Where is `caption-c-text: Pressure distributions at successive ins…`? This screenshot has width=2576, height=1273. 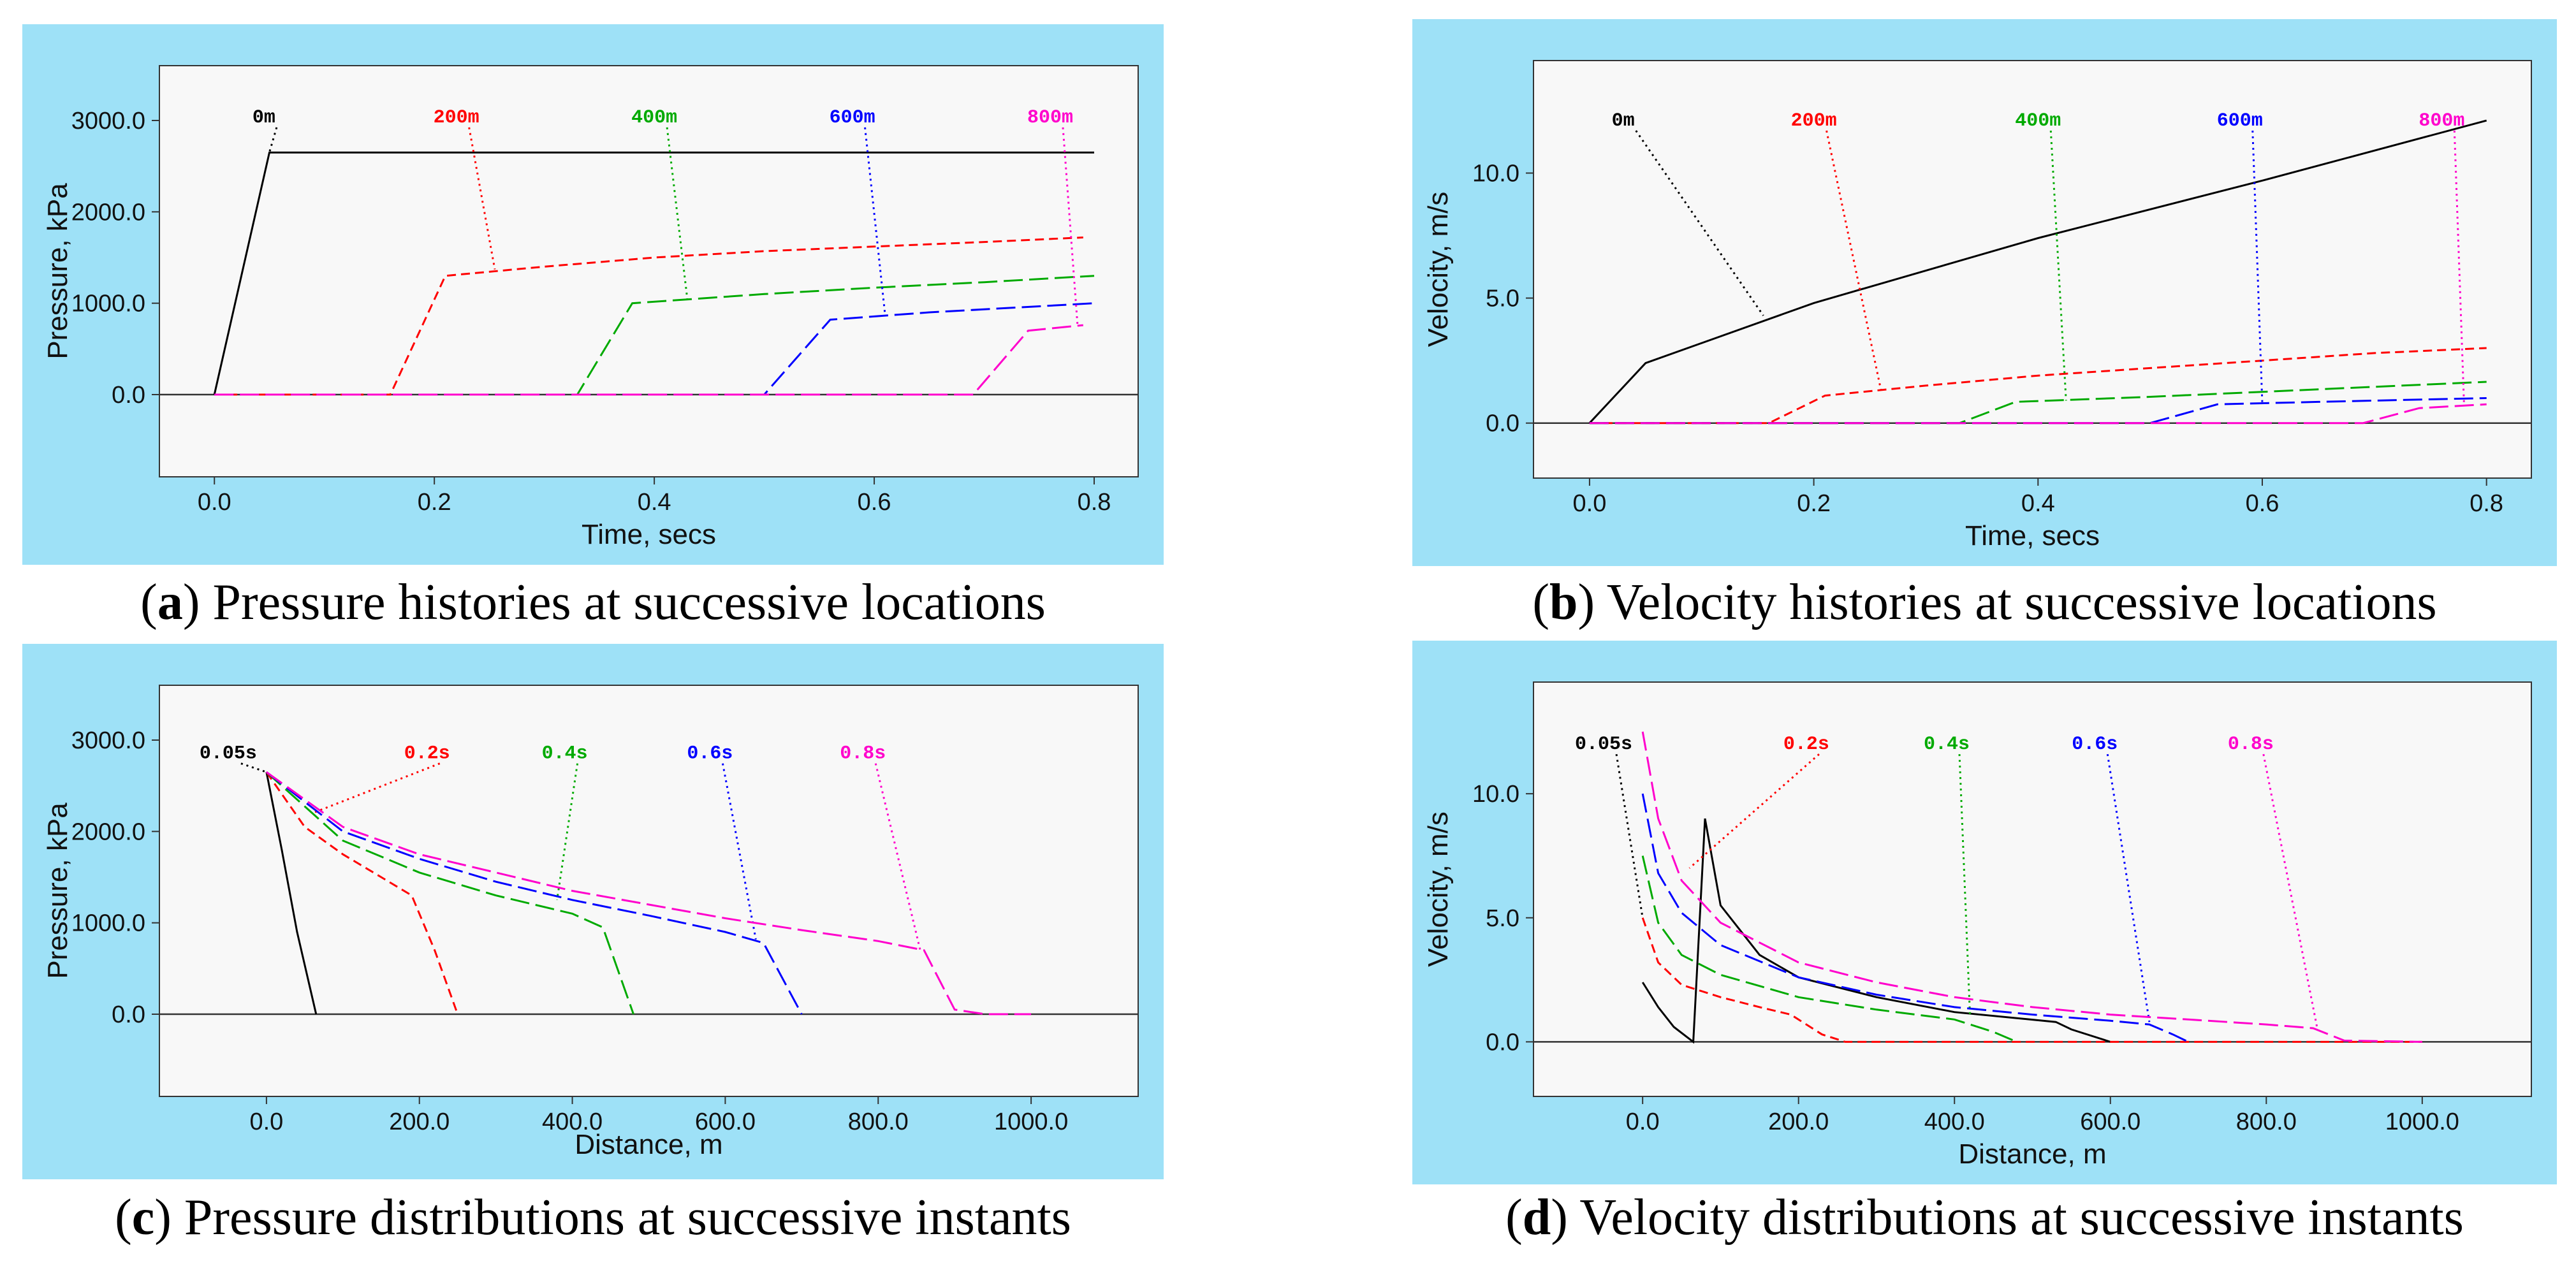
caption-c-text: Pressure distributions at successive ins… is located at coordinates (621, 1217).